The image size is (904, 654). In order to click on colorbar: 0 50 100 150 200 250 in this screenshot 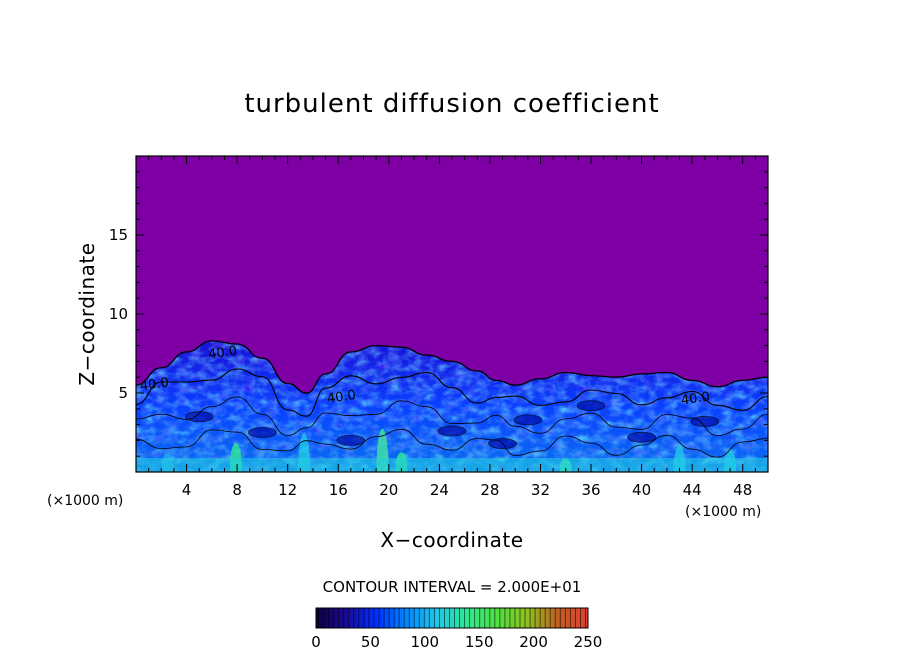, I will do `click(457, 629)`.